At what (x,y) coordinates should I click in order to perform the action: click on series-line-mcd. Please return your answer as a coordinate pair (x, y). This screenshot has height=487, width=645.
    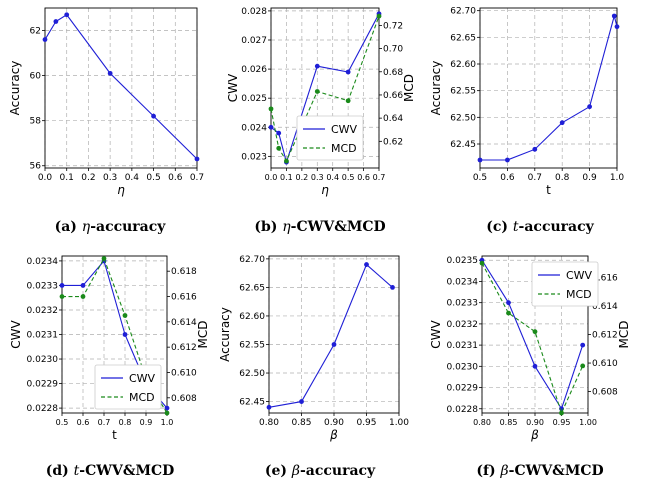
    Looking at the image, I should click on (532, 338).